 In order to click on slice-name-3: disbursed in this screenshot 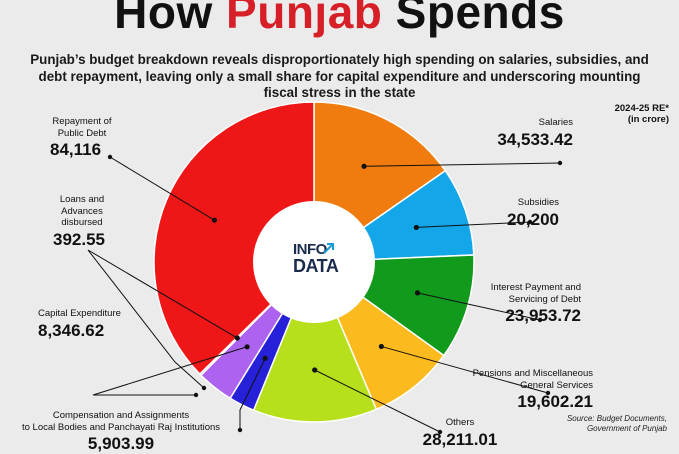, I will do `click(82, 222)`.